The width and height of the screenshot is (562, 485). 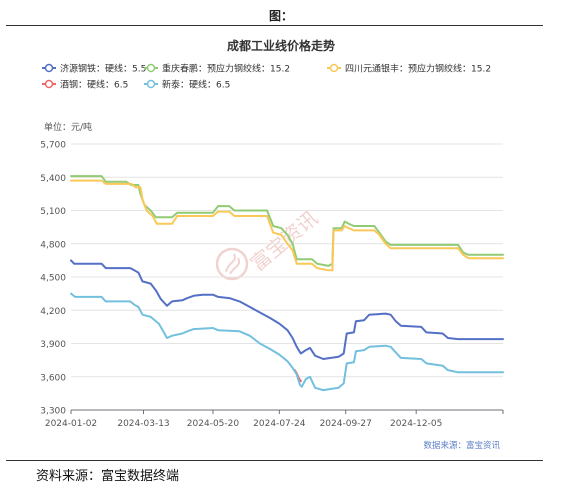 I want to click on legend-label-xintai: 新泰：硬线：6.5, so click(x=196, y=85).